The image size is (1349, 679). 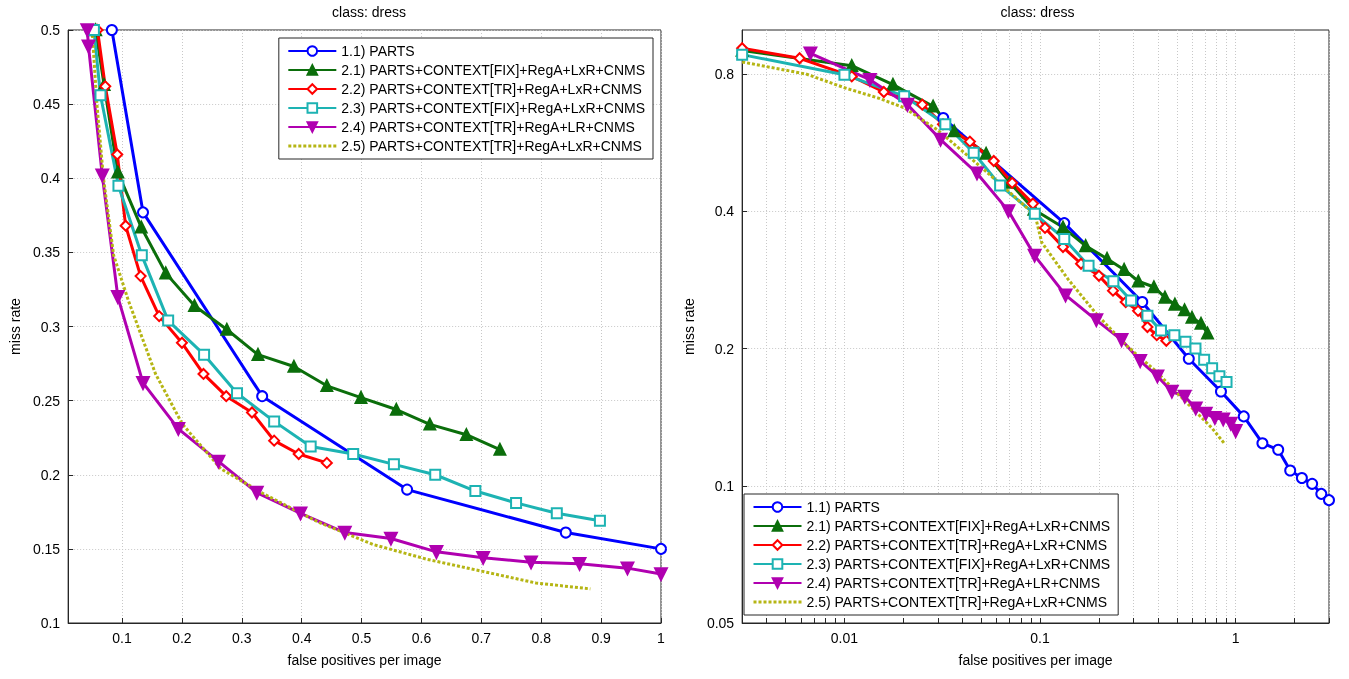 I want to click on x-tick-label: 0.2, so click(x=182, y=638).